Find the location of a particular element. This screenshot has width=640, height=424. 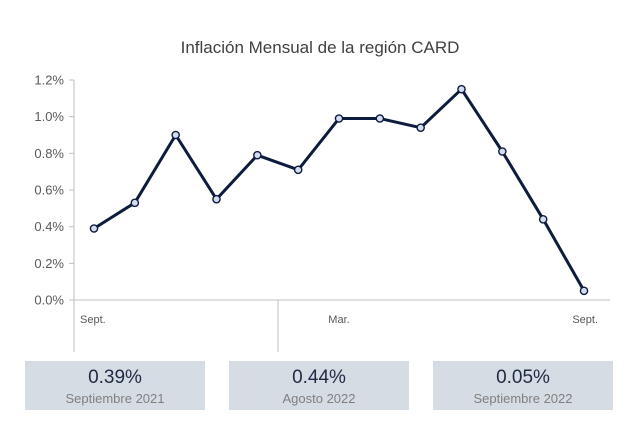

kpi-card-1: 0.39% Septiembre 2021 is located at coordinates (115, 385).